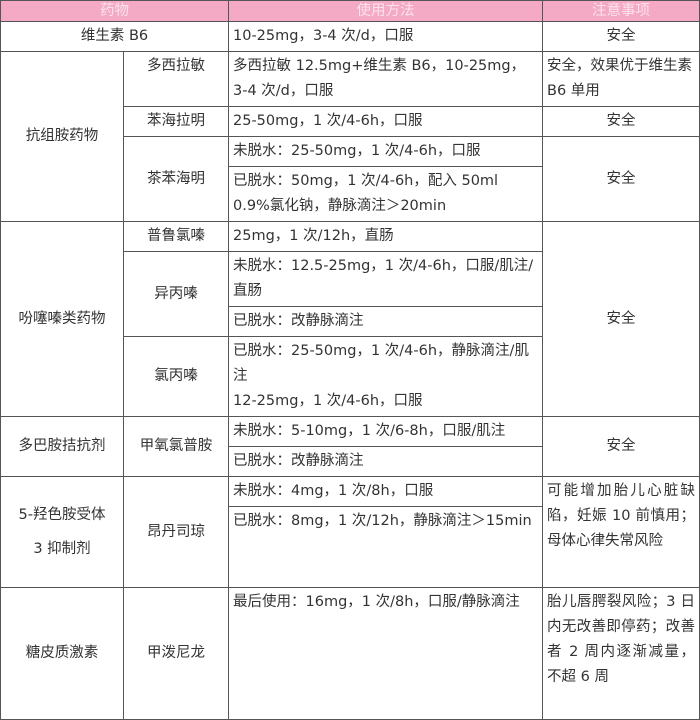  Describe the element at coordinates (62, 515) in the screenshot. I see `category-line: 5-羟色胺受体` at that location.